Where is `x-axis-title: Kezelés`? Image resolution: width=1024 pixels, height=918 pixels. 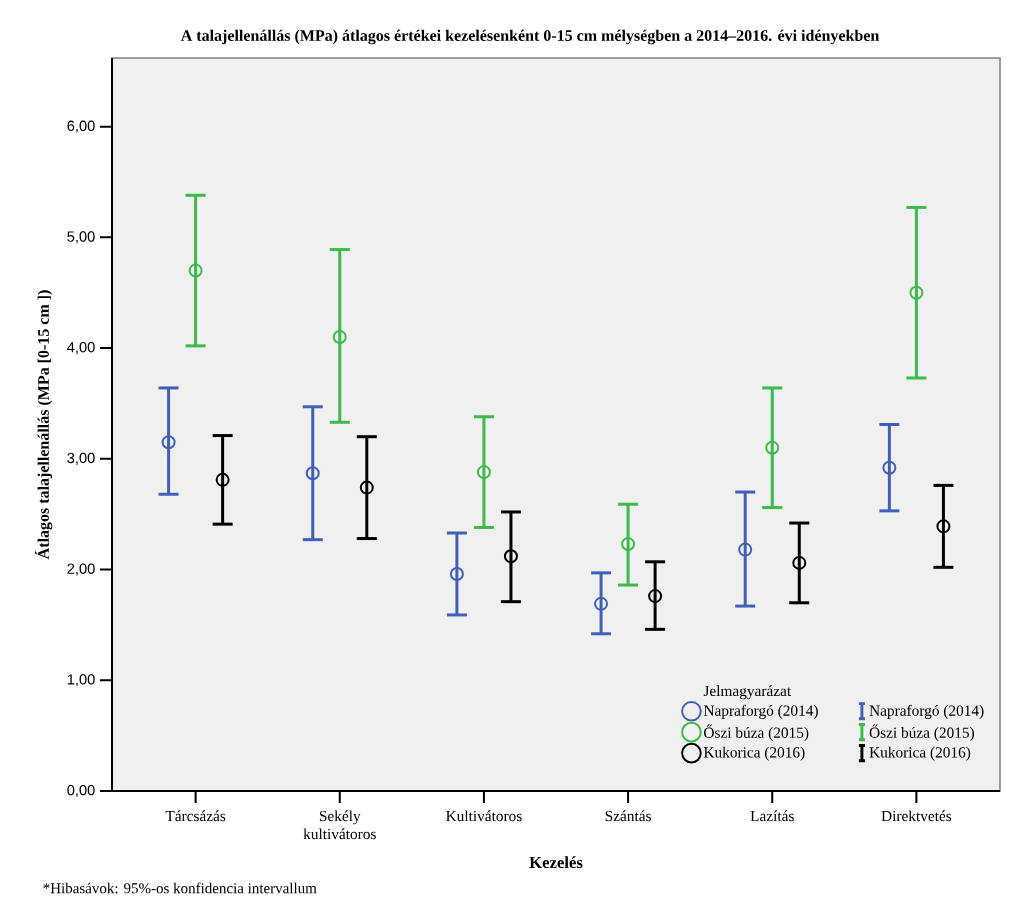 x-axis-title: Kezelés is located at coordinates (556, 862).